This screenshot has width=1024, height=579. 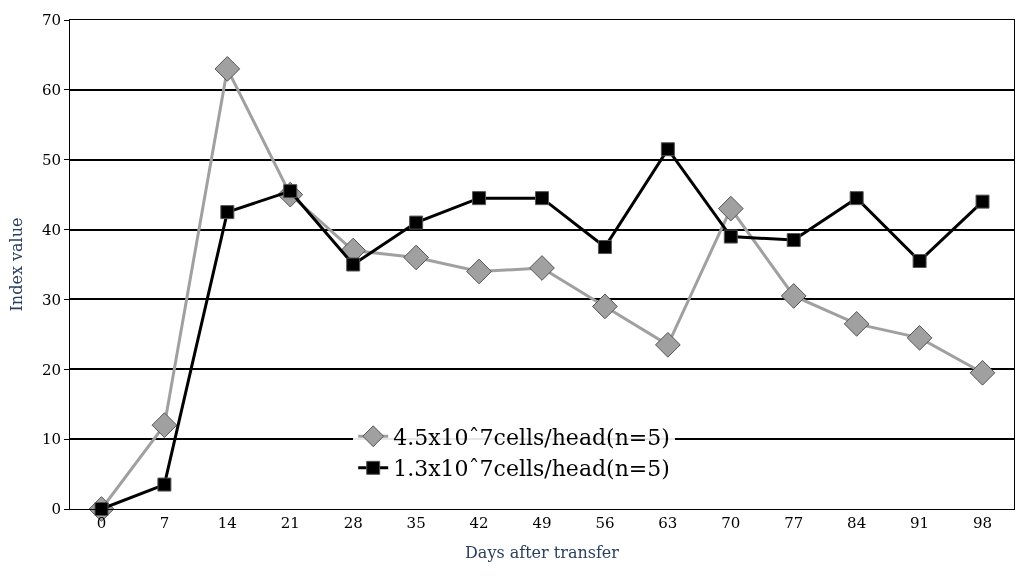 What do you see at coordinates (857, 523) in the screenshot?
I see `x-tick-label: 84` at bounding box center [857, 523].